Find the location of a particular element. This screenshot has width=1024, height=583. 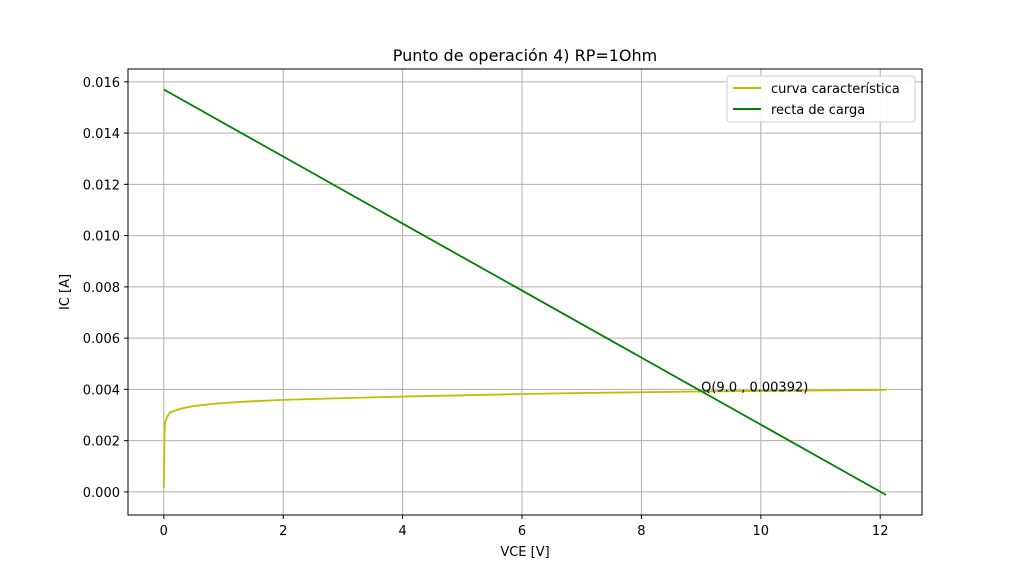

legend-box is located at coordinates (821, 99).